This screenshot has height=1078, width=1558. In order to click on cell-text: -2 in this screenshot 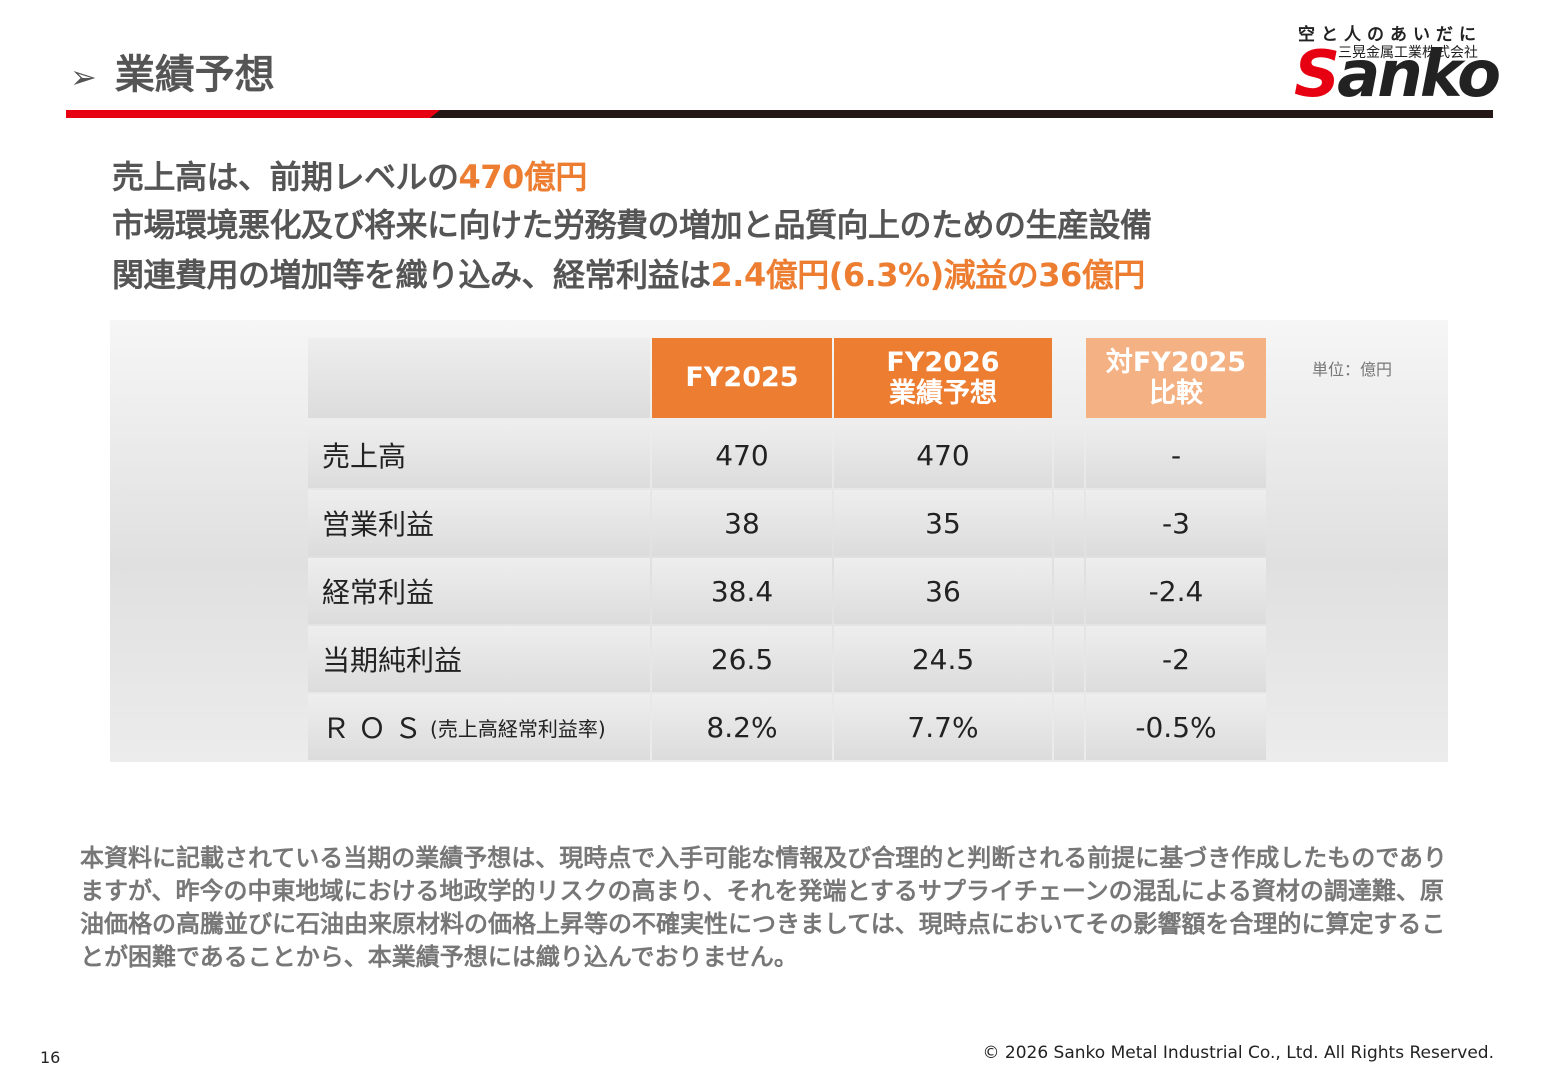, I will do `click(1176, 659)`.